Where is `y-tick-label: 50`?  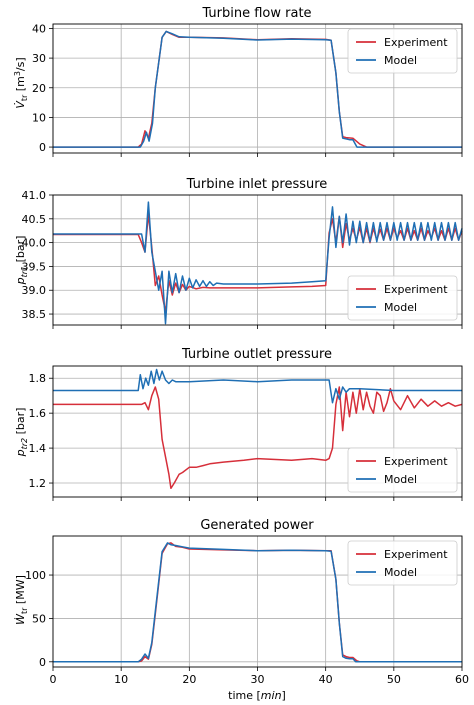
y-tick-label: 50 is located at coordinates (39, 618).